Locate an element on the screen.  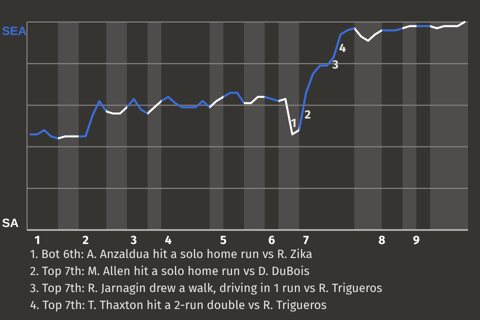
x-tick-label: 6 is located at coordinates (272, 241).